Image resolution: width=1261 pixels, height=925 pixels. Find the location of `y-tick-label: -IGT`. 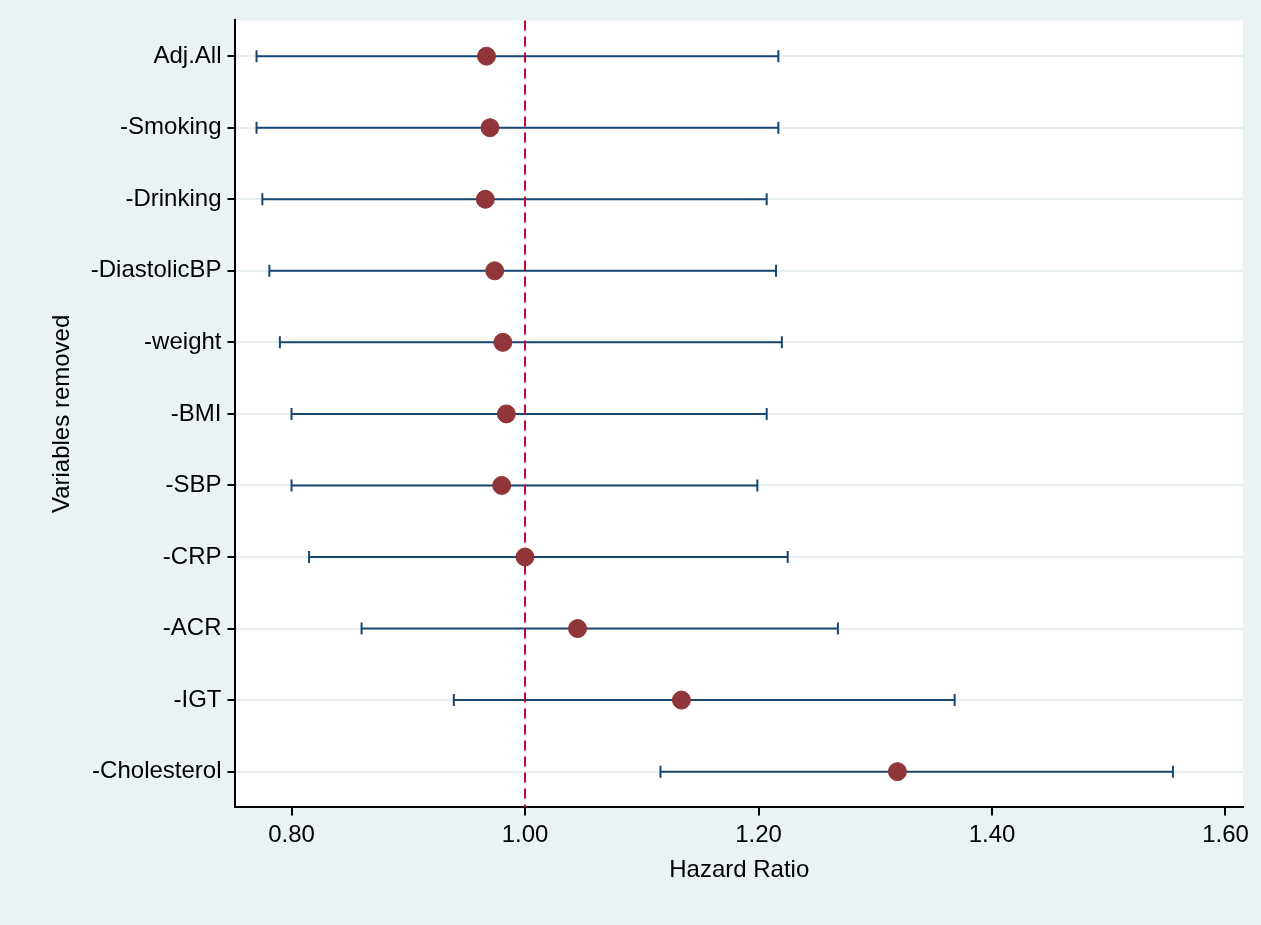

y-tick-label: -IGT is located at coordinates (197, 698).